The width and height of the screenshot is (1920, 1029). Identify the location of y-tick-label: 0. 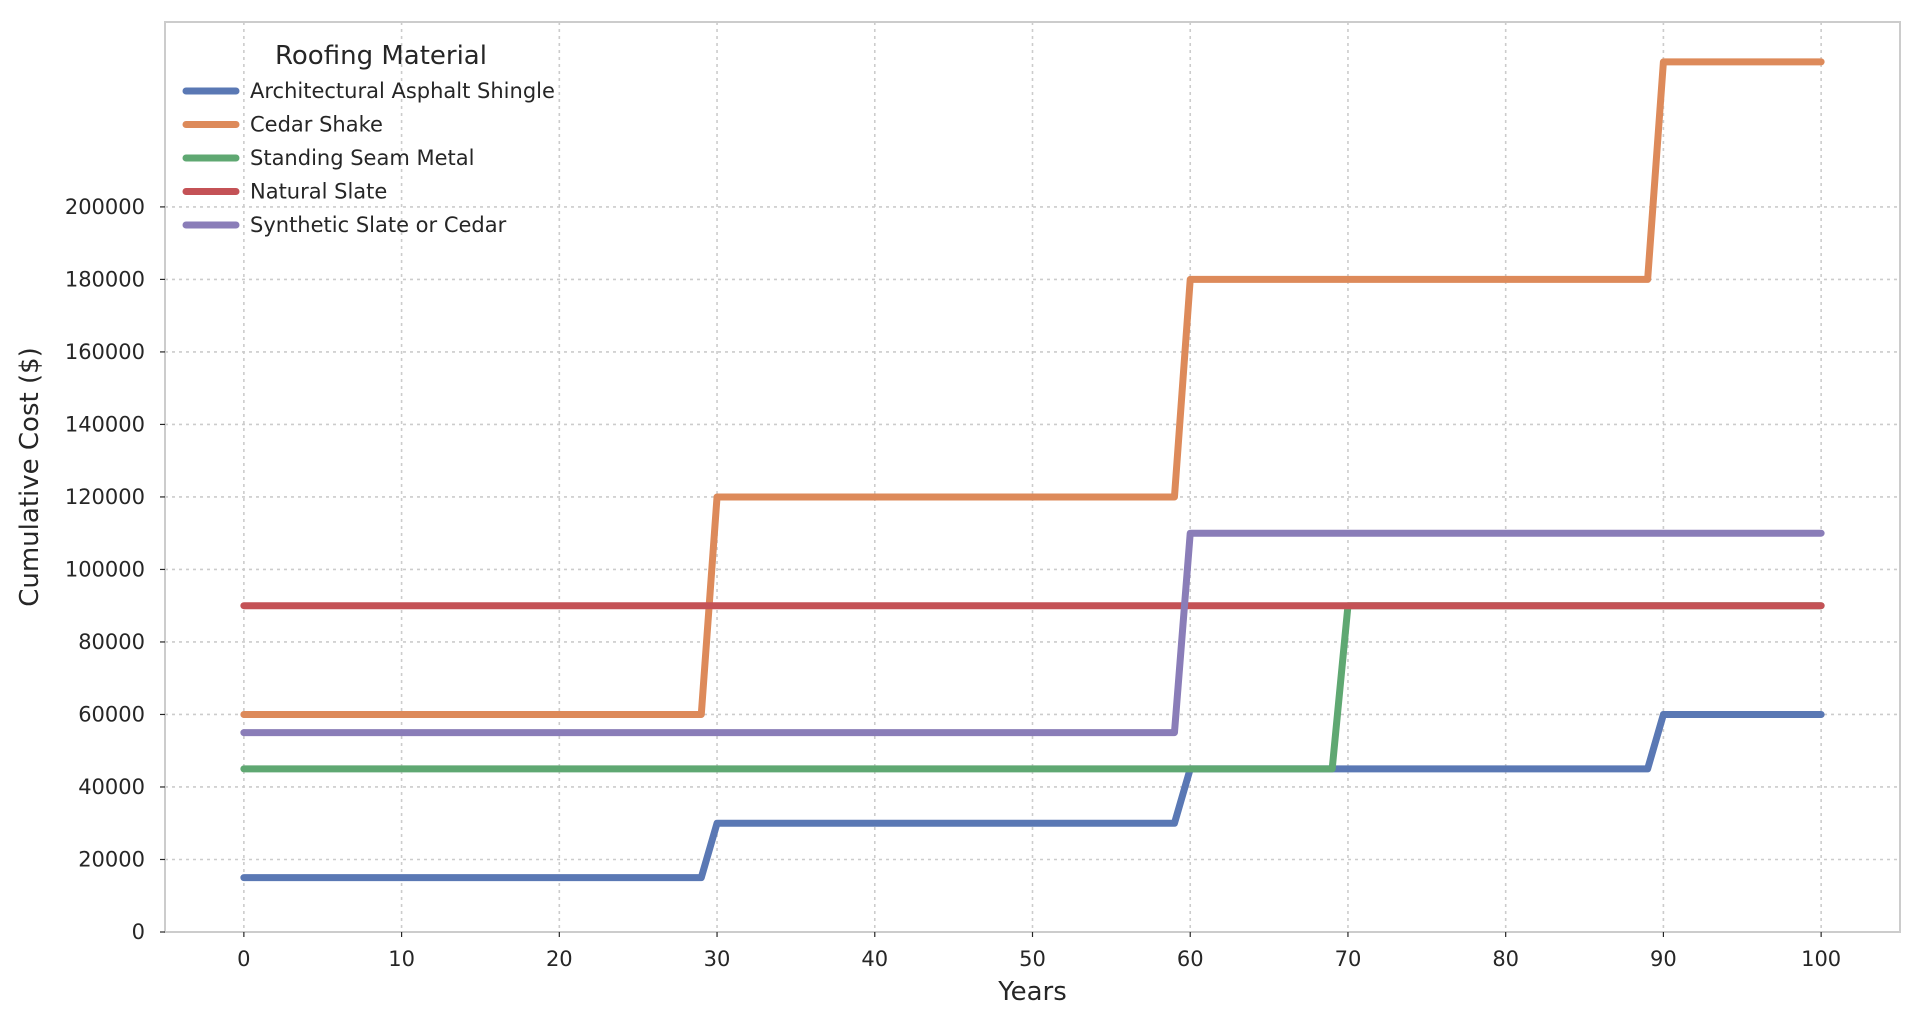
(138, 932).